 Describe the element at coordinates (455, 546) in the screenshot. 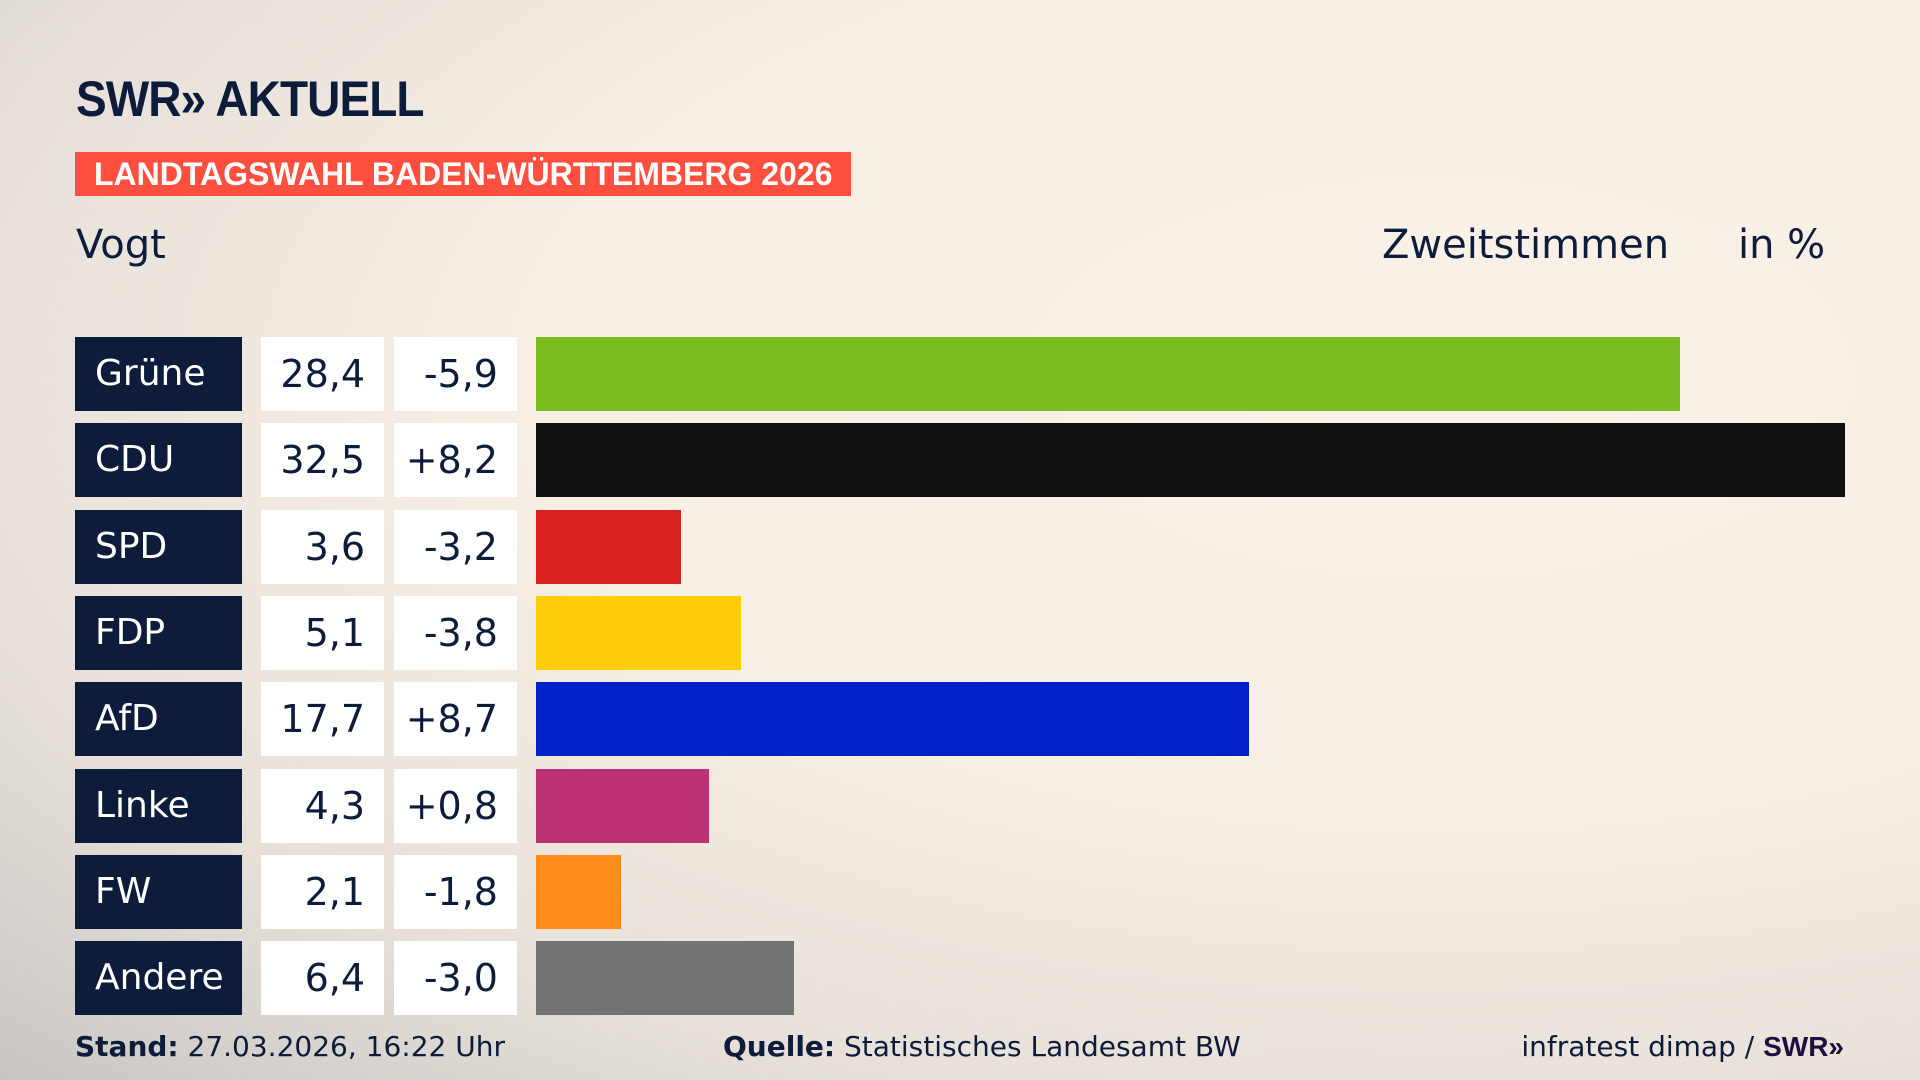

I see `vote-change-label: -3,2` at that location.